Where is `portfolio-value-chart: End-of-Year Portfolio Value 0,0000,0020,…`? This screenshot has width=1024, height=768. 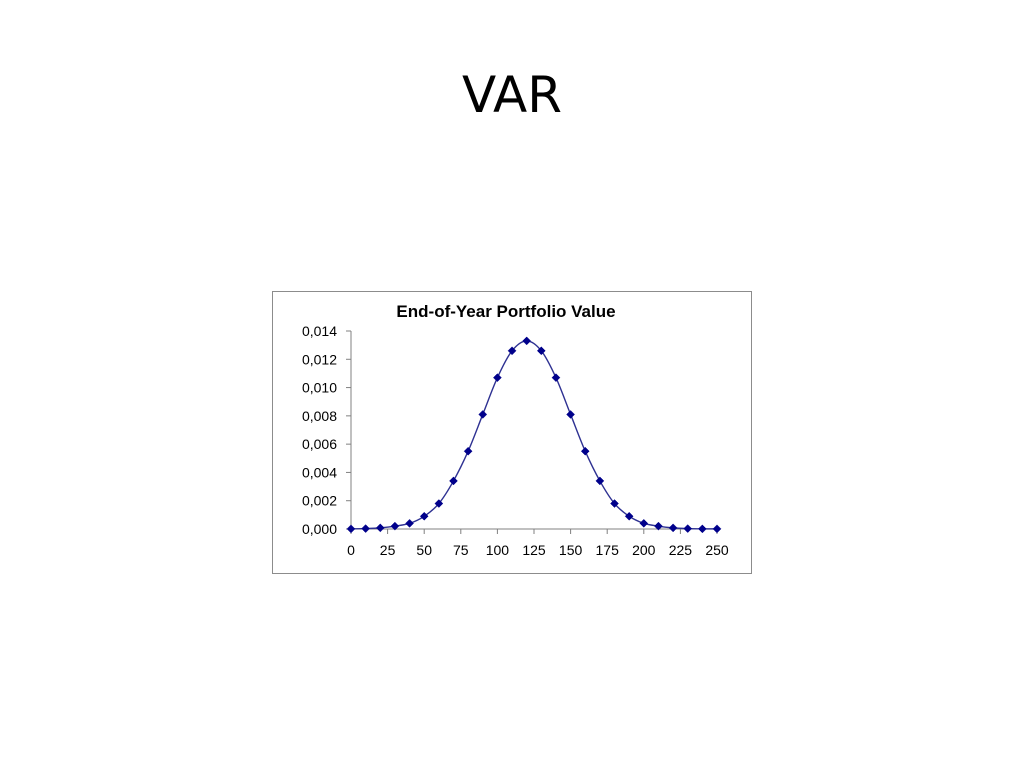 portfolio-value-chart: End-of-Year Portfolio Value 0,0000,0020,… is located at coordinates (515, 430).